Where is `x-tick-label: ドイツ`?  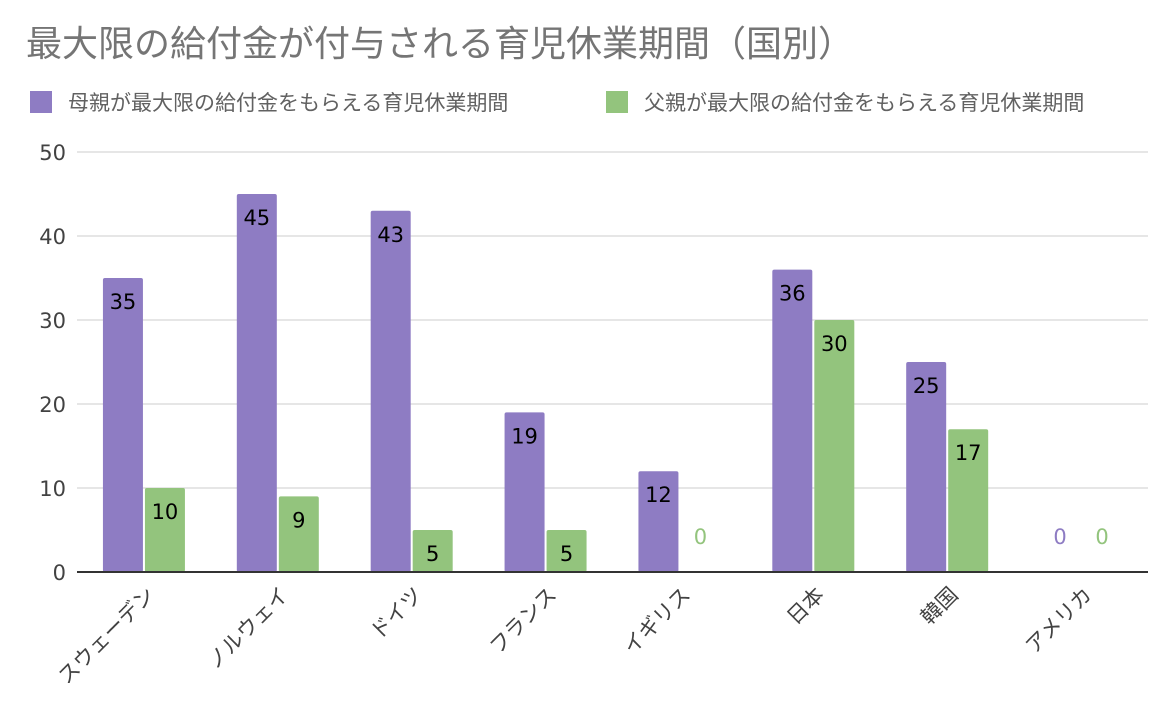 x-tick-label: ドイツ is located at coordinates (397, 614).